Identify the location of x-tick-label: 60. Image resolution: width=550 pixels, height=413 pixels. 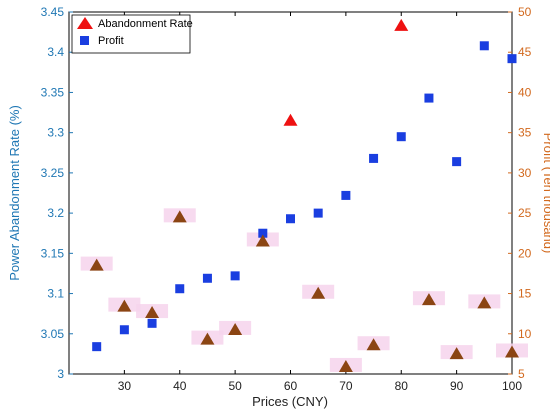
(291, 386).